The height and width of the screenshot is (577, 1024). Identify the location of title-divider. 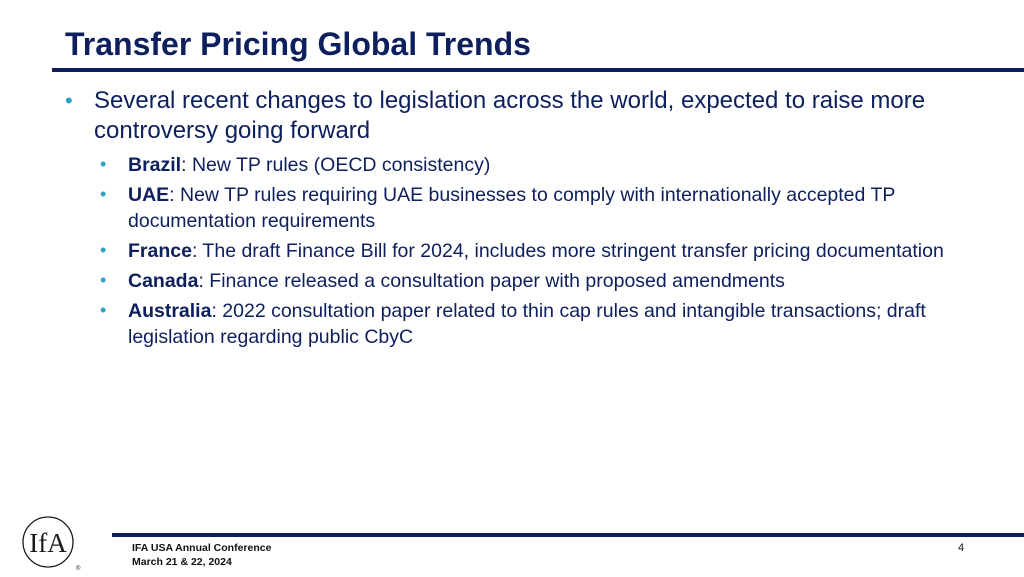
(538, 70).